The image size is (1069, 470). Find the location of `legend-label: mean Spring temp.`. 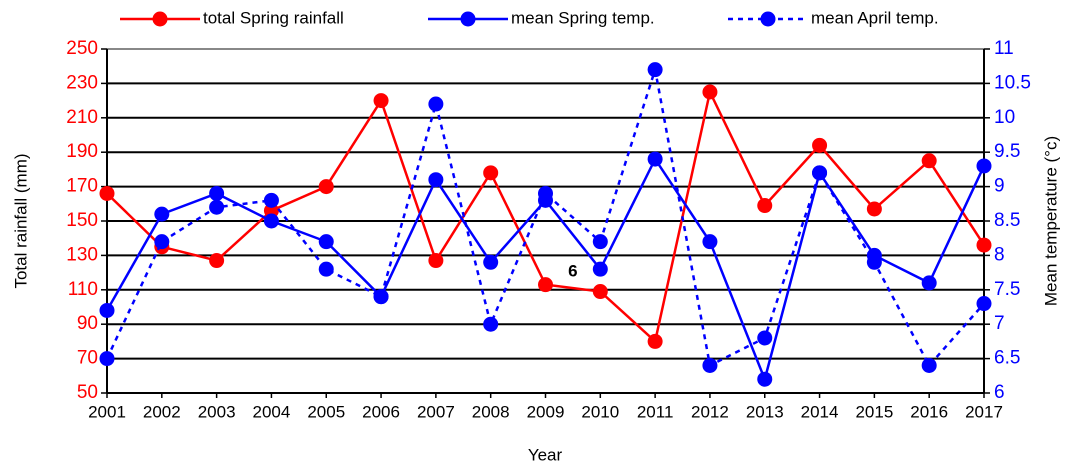

legend-label: mean Spring temp. is located at coordinates (583, 17).